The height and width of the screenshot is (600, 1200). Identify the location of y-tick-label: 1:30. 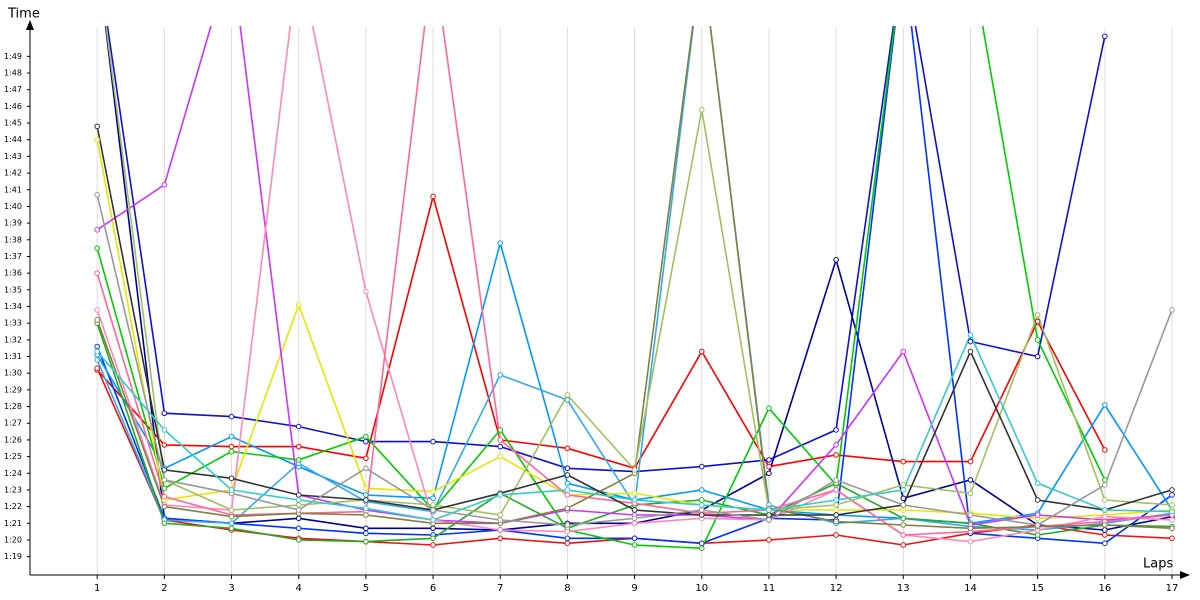
(13, 373).